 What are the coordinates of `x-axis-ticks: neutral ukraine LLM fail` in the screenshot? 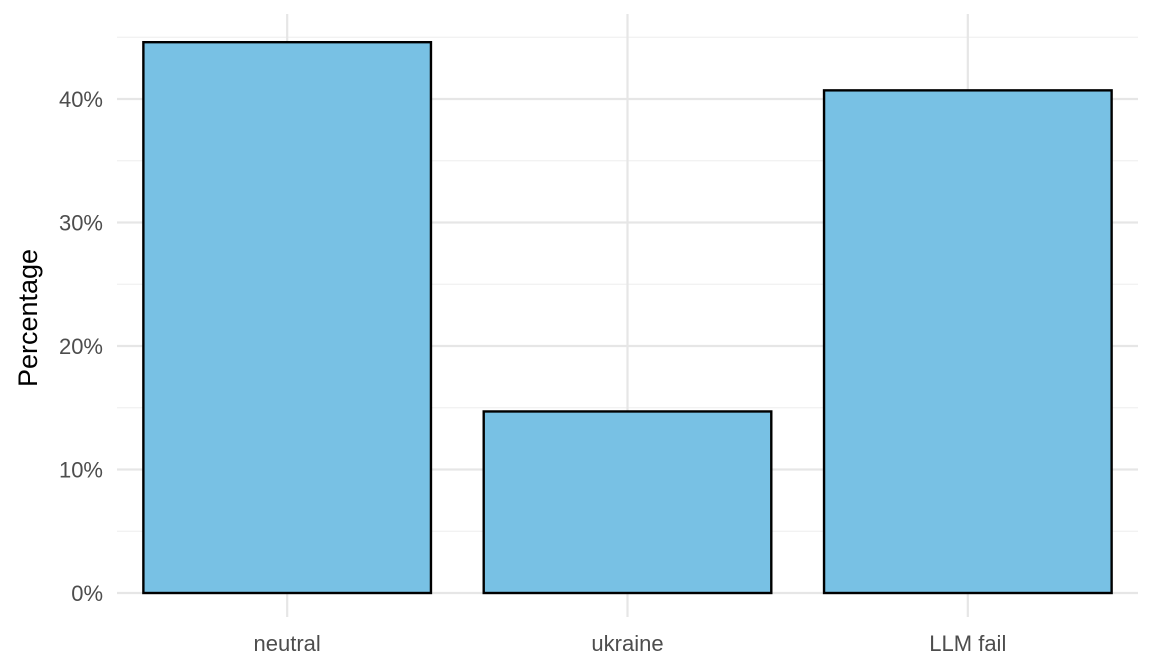 It's located at (630, 643).